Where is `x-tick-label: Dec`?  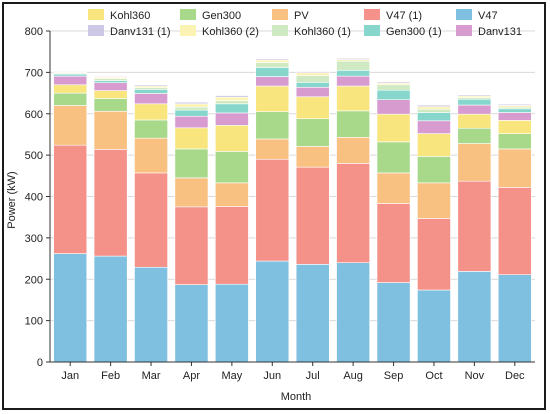
x-tick-label: Dec is located at coordinates (515, 376).